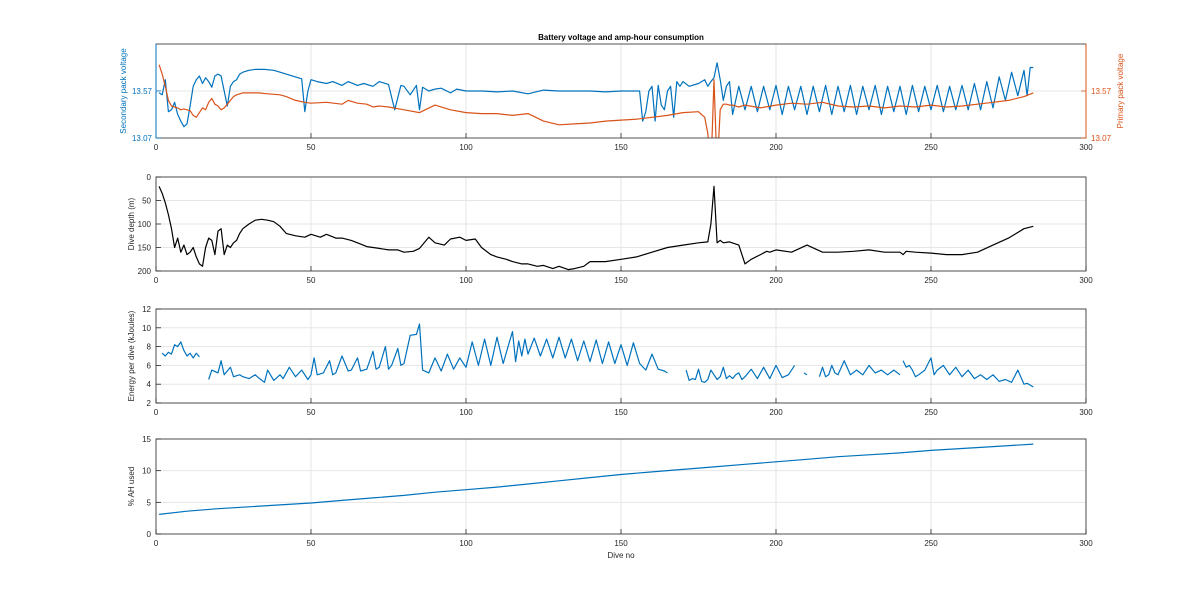 The image size is (1200, 606). What do you see at coordinates (131, 223) in the screenshot?
I see `y-axis-label: Dive depth (m)` at bounding box center [131, 223].